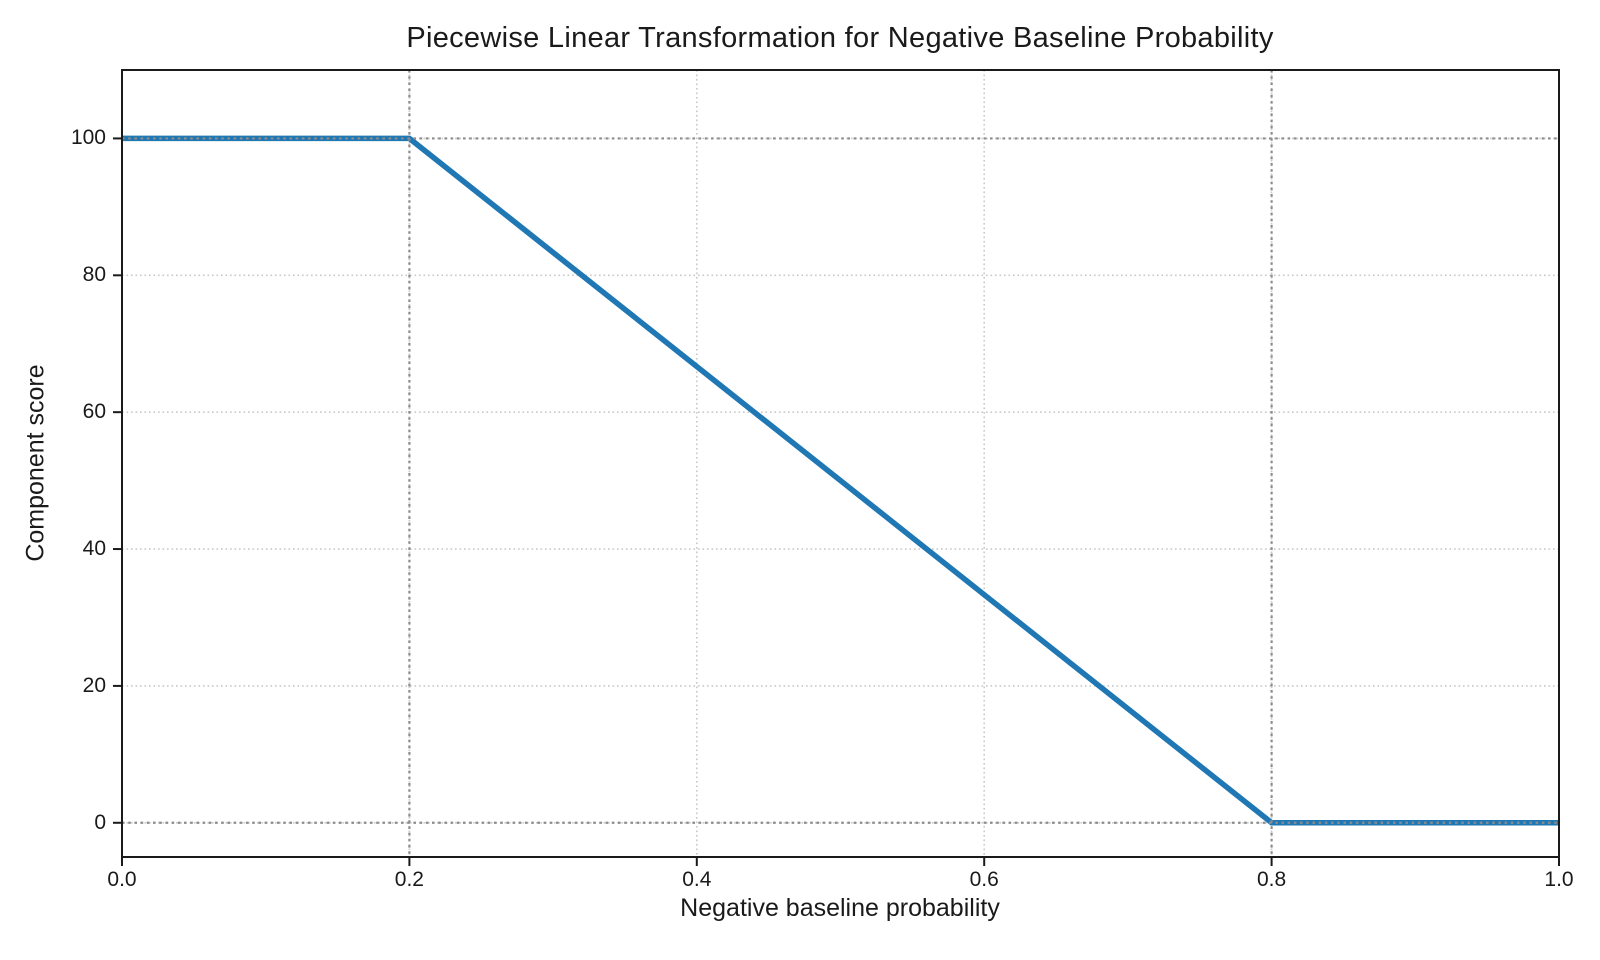 This screenshot has width=1600, height=960. Describe the element at coordinates (984, 879) in the screenshot. I see `x-tick-label-0.6: 0.6` at that location.